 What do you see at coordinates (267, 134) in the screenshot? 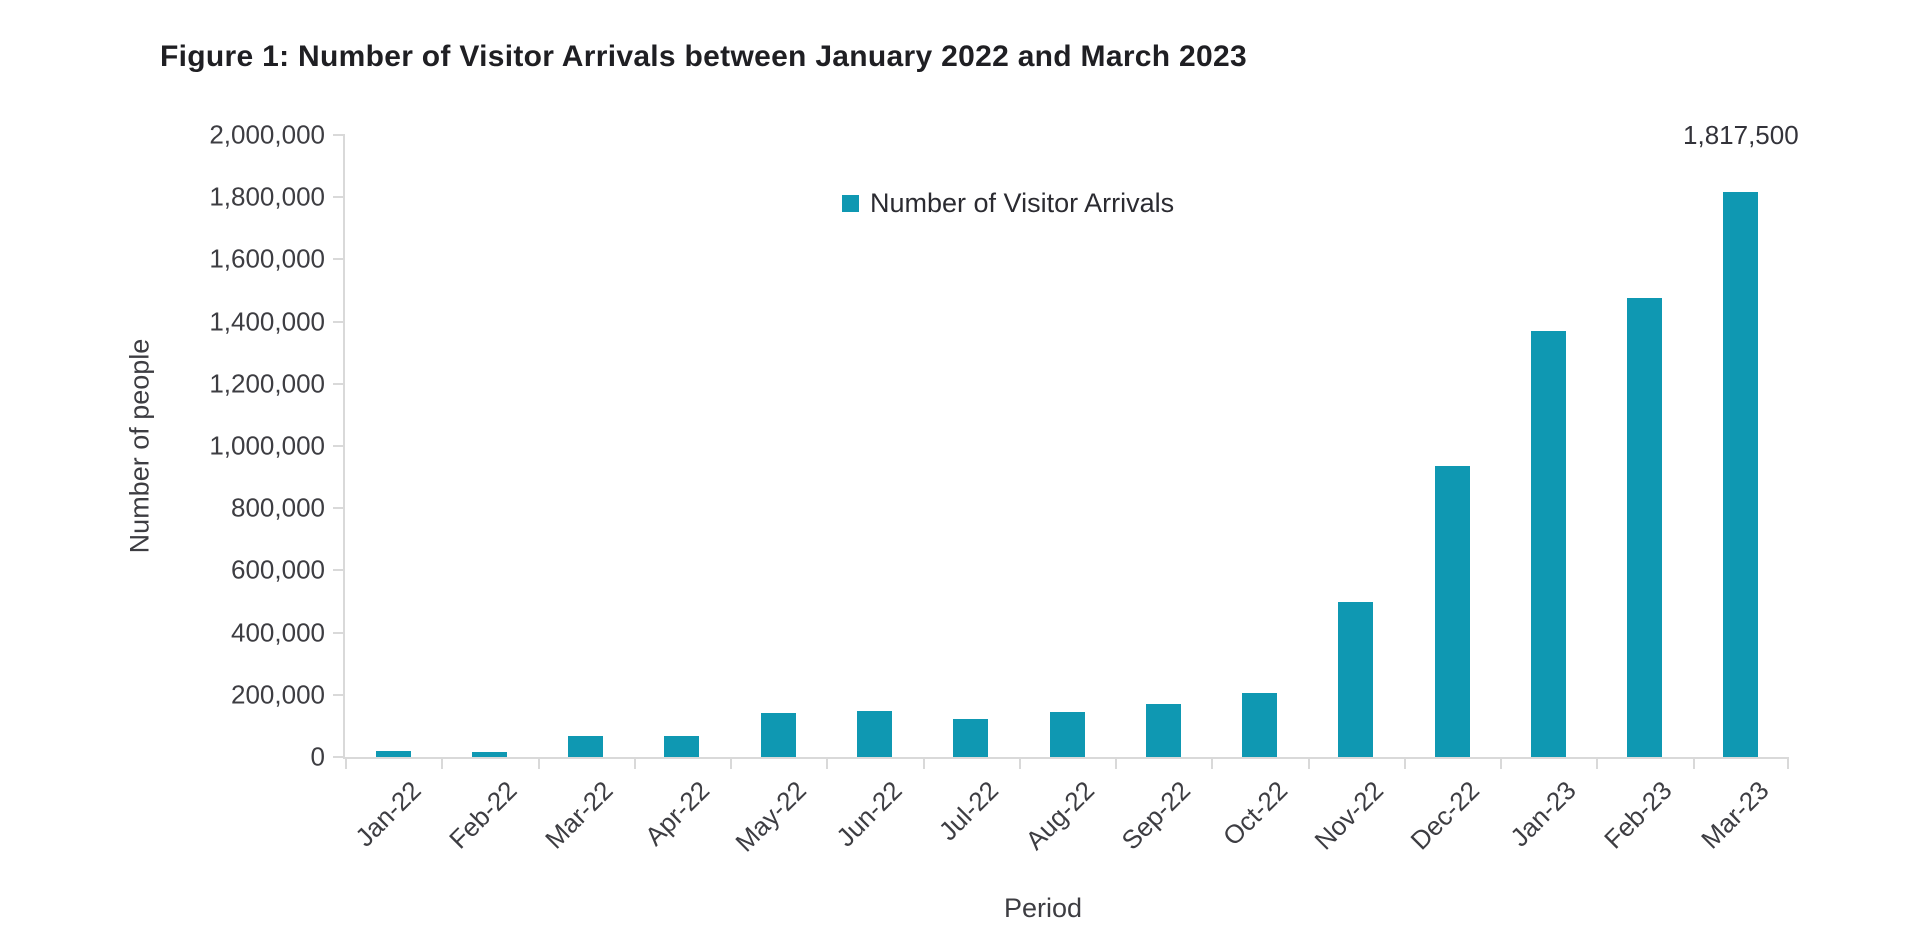
I see `y-axis-tick-label: 2,000,000` at bounding box center [267, 134].